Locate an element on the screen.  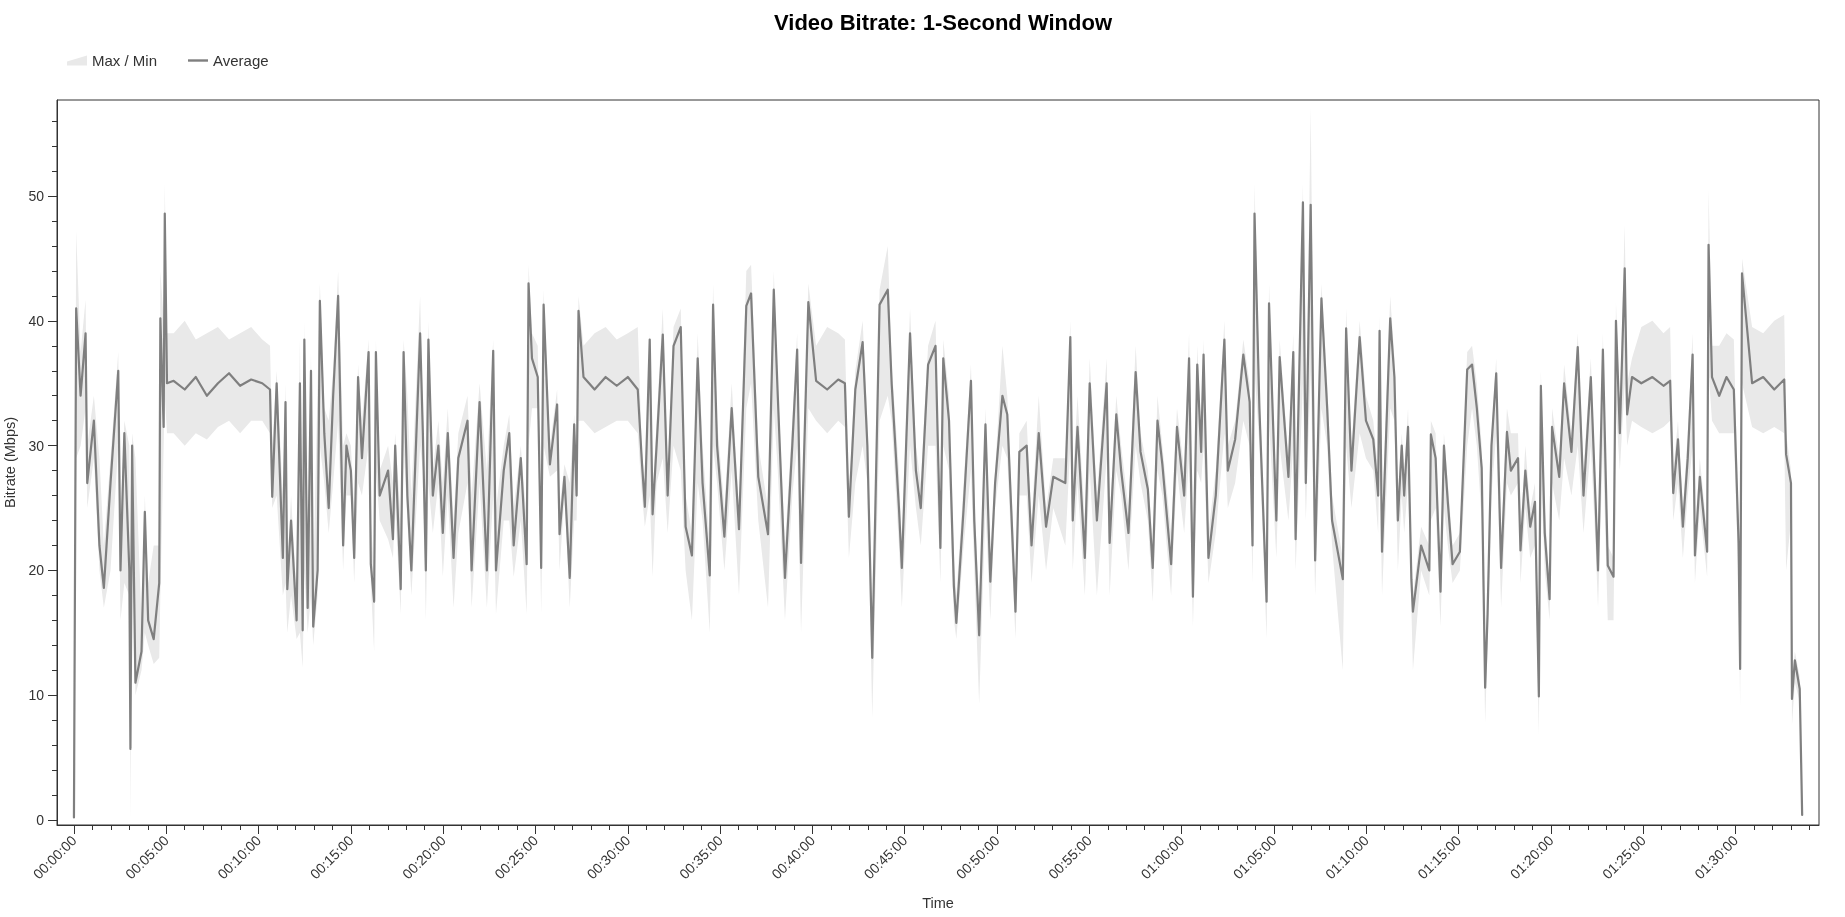
x-axis-title: Time is located at coordinates (938, 902).